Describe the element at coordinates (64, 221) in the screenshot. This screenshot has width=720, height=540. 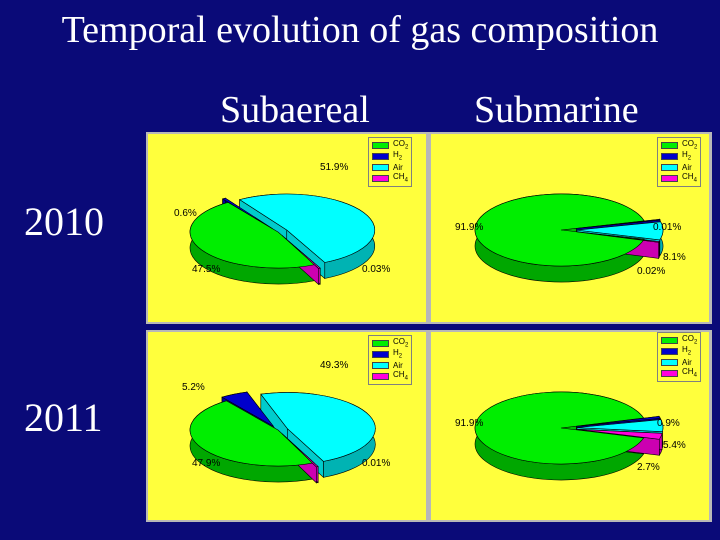
I see `row-label-2010: 2010` at that location.